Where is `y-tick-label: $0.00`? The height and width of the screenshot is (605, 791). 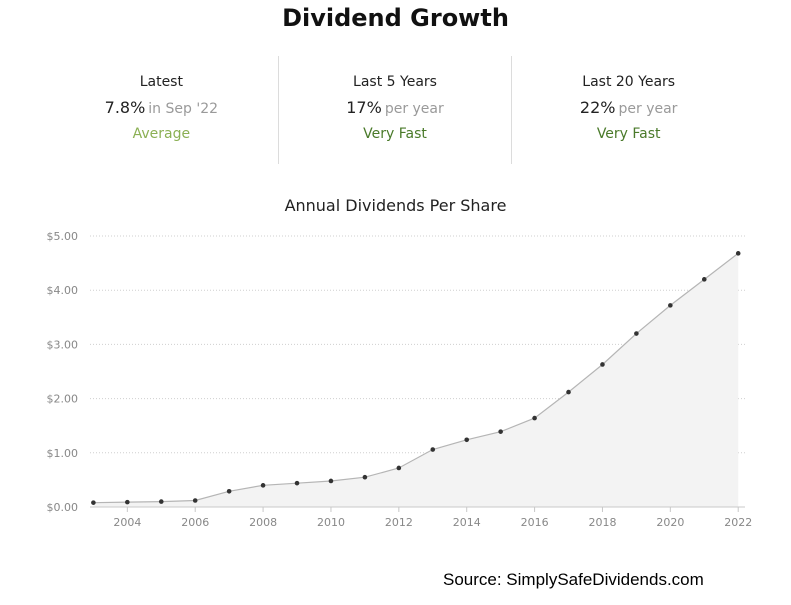
y-tick-label: $0.00 is located at coordinates (63, 507).